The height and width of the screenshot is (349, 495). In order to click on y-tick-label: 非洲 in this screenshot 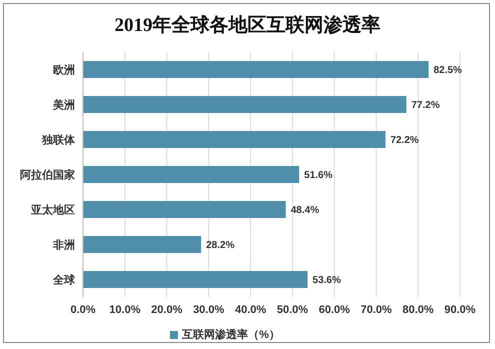, I will do `click(63, 245)`.